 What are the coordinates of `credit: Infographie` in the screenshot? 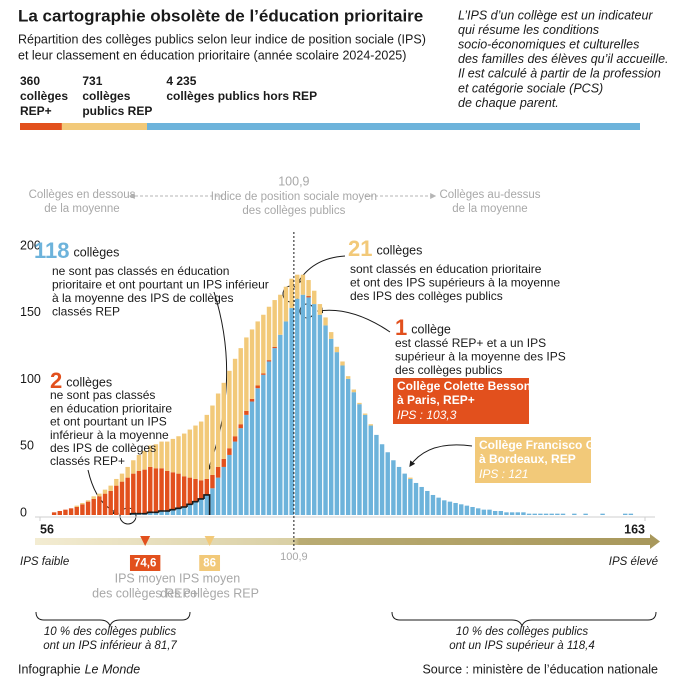 It's located at (49, 669).